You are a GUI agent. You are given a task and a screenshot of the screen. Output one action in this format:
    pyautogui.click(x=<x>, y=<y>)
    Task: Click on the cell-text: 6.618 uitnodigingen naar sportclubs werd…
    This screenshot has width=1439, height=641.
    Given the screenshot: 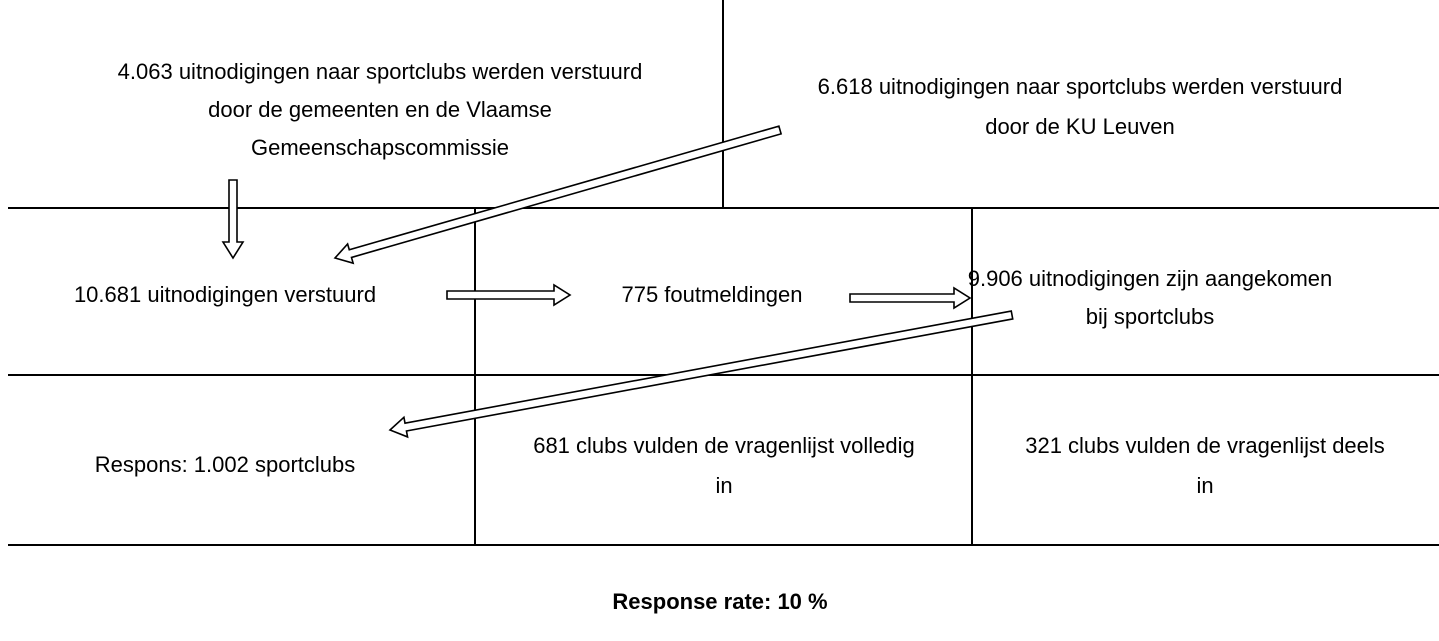 What is the action you would take?
    pyautogui.click(x=1080, y=86)
    